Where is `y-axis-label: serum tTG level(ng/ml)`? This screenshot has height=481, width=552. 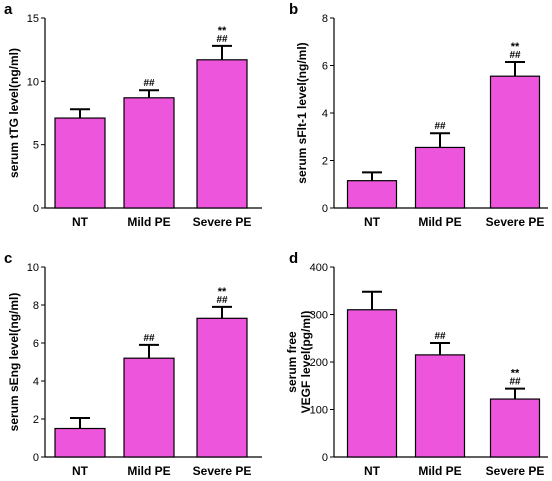
y-axis-label: serum tTG level(ng/ml) is located at coordinates (14, 113).